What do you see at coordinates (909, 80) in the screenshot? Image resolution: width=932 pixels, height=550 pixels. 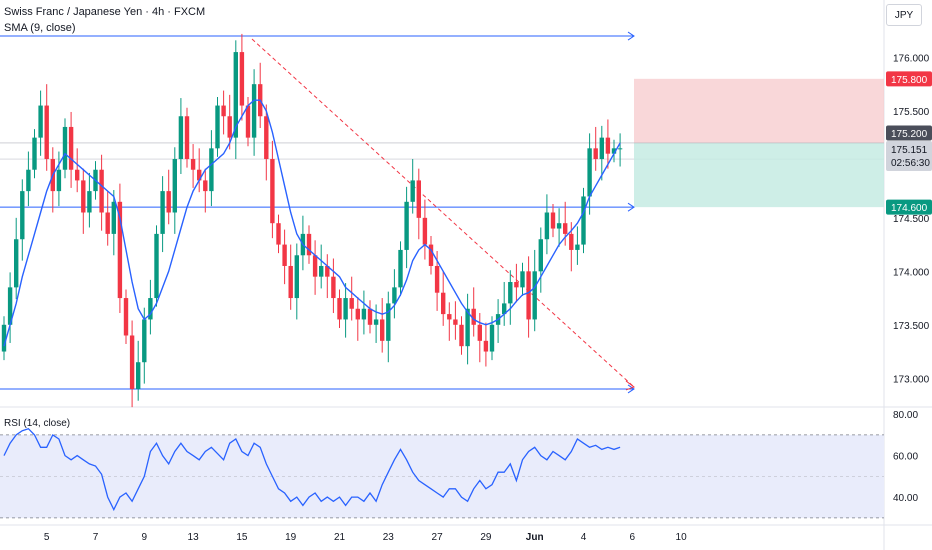 I see `stop-price-tag-text: 175.800` at bounding box center [909, 80].